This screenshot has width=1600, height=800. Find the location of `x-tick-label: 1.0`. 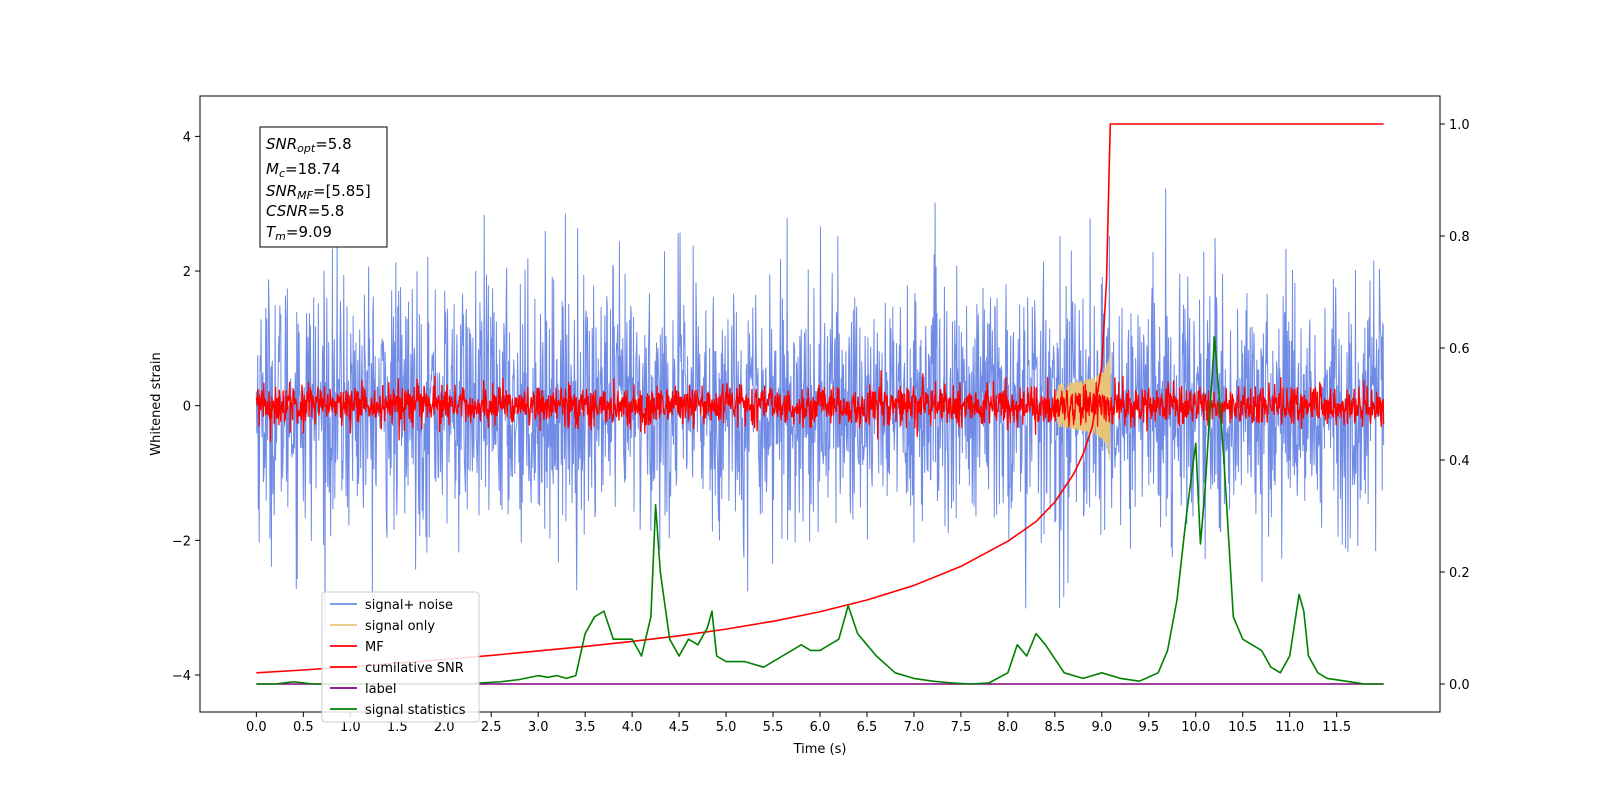

x-tick-label: 1.0 is located at coordinates (350, 727).